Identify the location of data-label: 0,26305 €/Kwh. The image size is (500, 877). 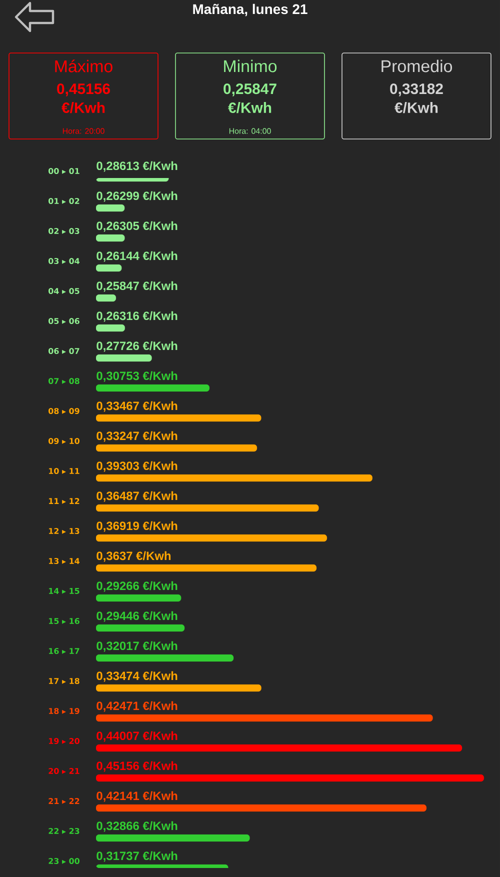
(137, 226).